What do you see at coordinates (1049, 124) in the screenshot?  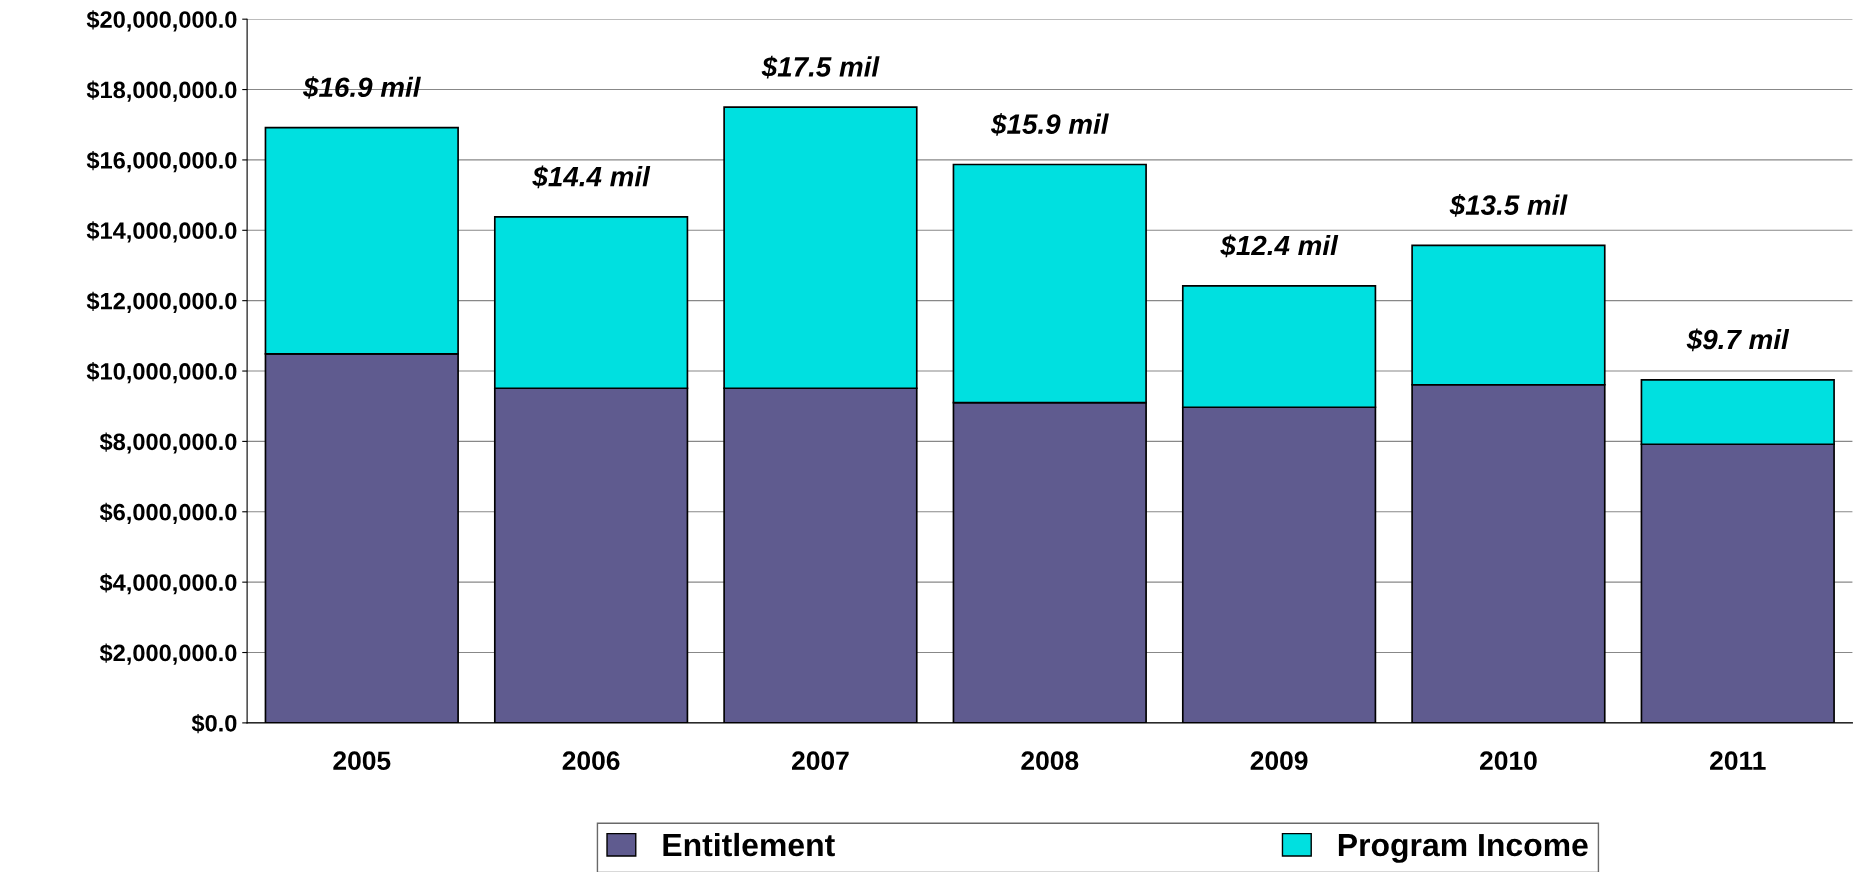 I see `annotation: $15.9 mil` at bounding box center [1049, 124].